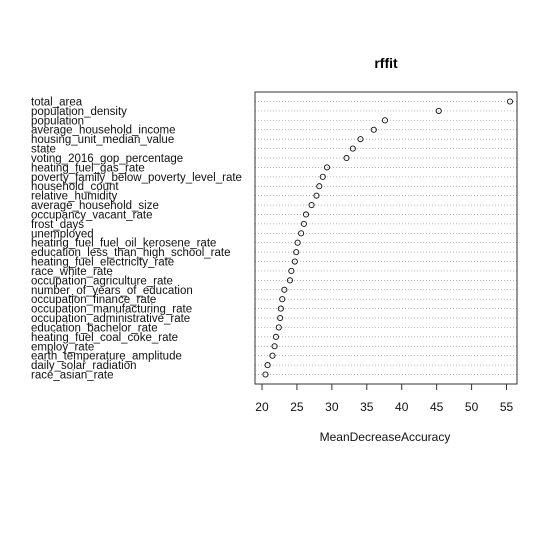 The width and height of the screenshot is (550, 550). I want to click on variable-label: education_bachelor_rate, so click(94, 328).